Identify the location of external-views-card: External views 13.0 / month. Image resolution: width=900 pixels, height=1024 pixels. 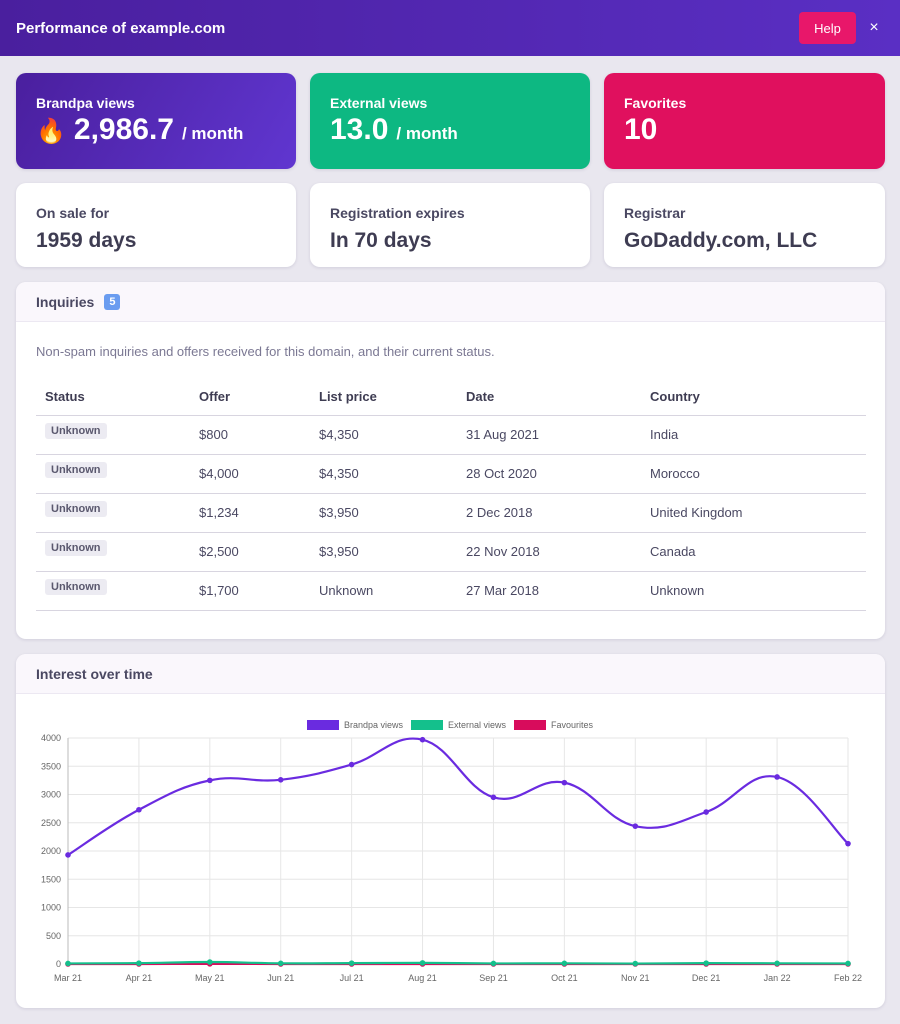
(450, 121).